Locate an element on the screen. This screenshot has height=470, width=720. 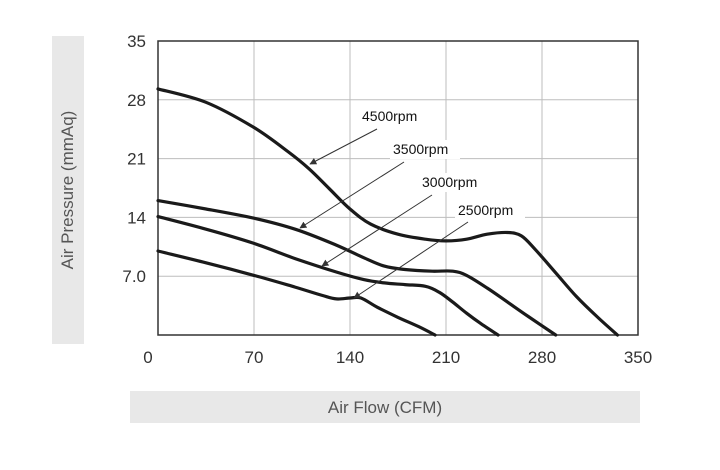
callout-label: 2500rpm is located at coordinates (485, 210).